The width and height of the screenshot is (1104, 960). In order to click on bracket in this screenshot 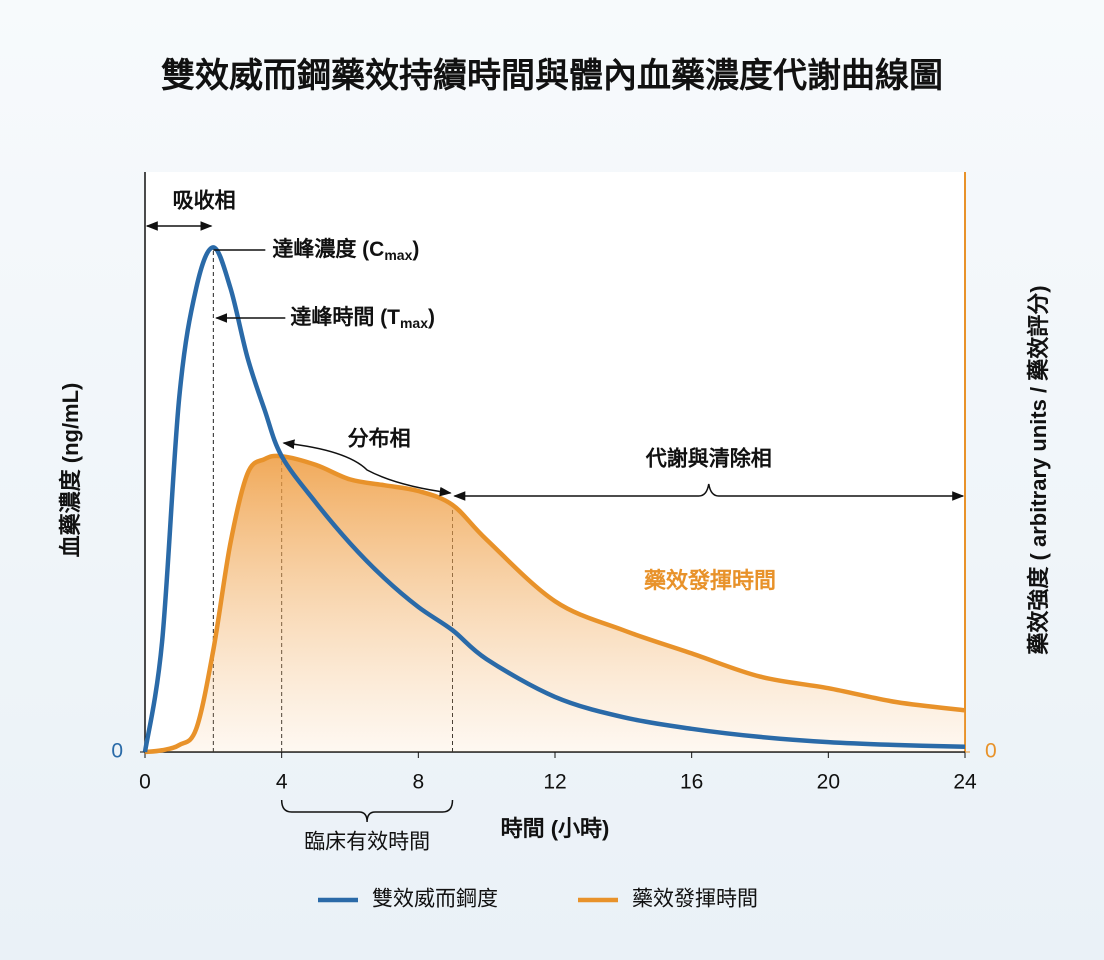, I will do `click(367, 811)`.